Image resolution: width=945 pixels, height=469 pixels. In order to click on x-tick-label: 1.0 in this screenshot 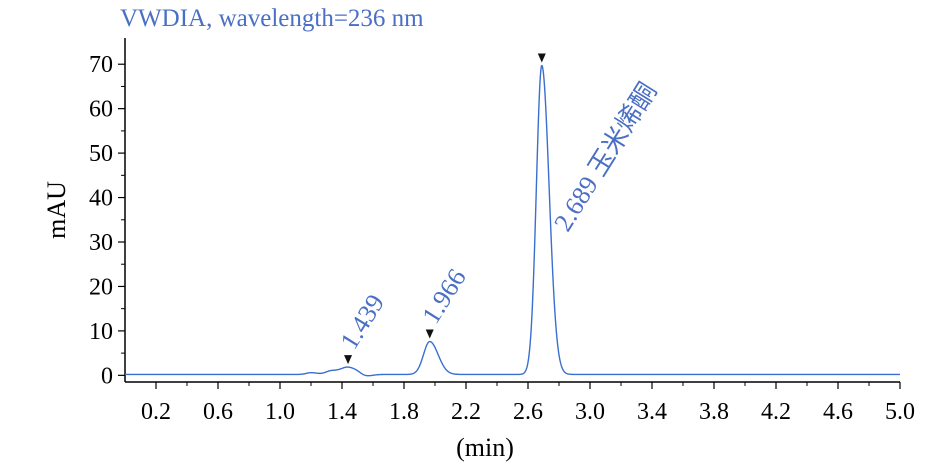, I will do `click(280, 412)`.